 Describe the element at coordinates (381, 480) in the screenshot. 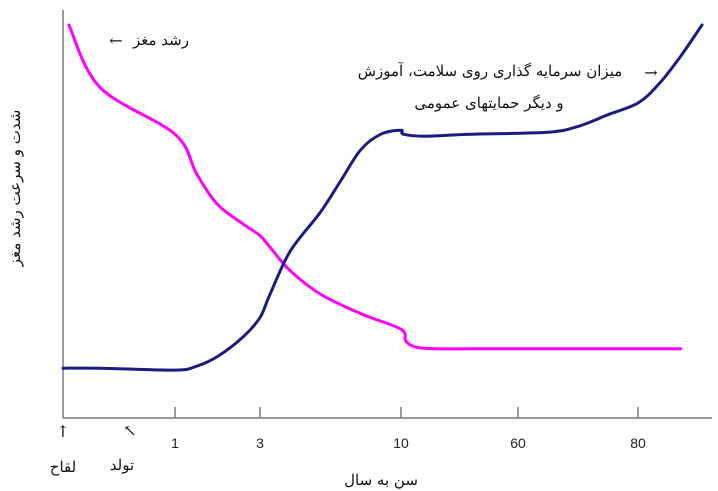

I see `x-axis-title: سن به سال` at that location.